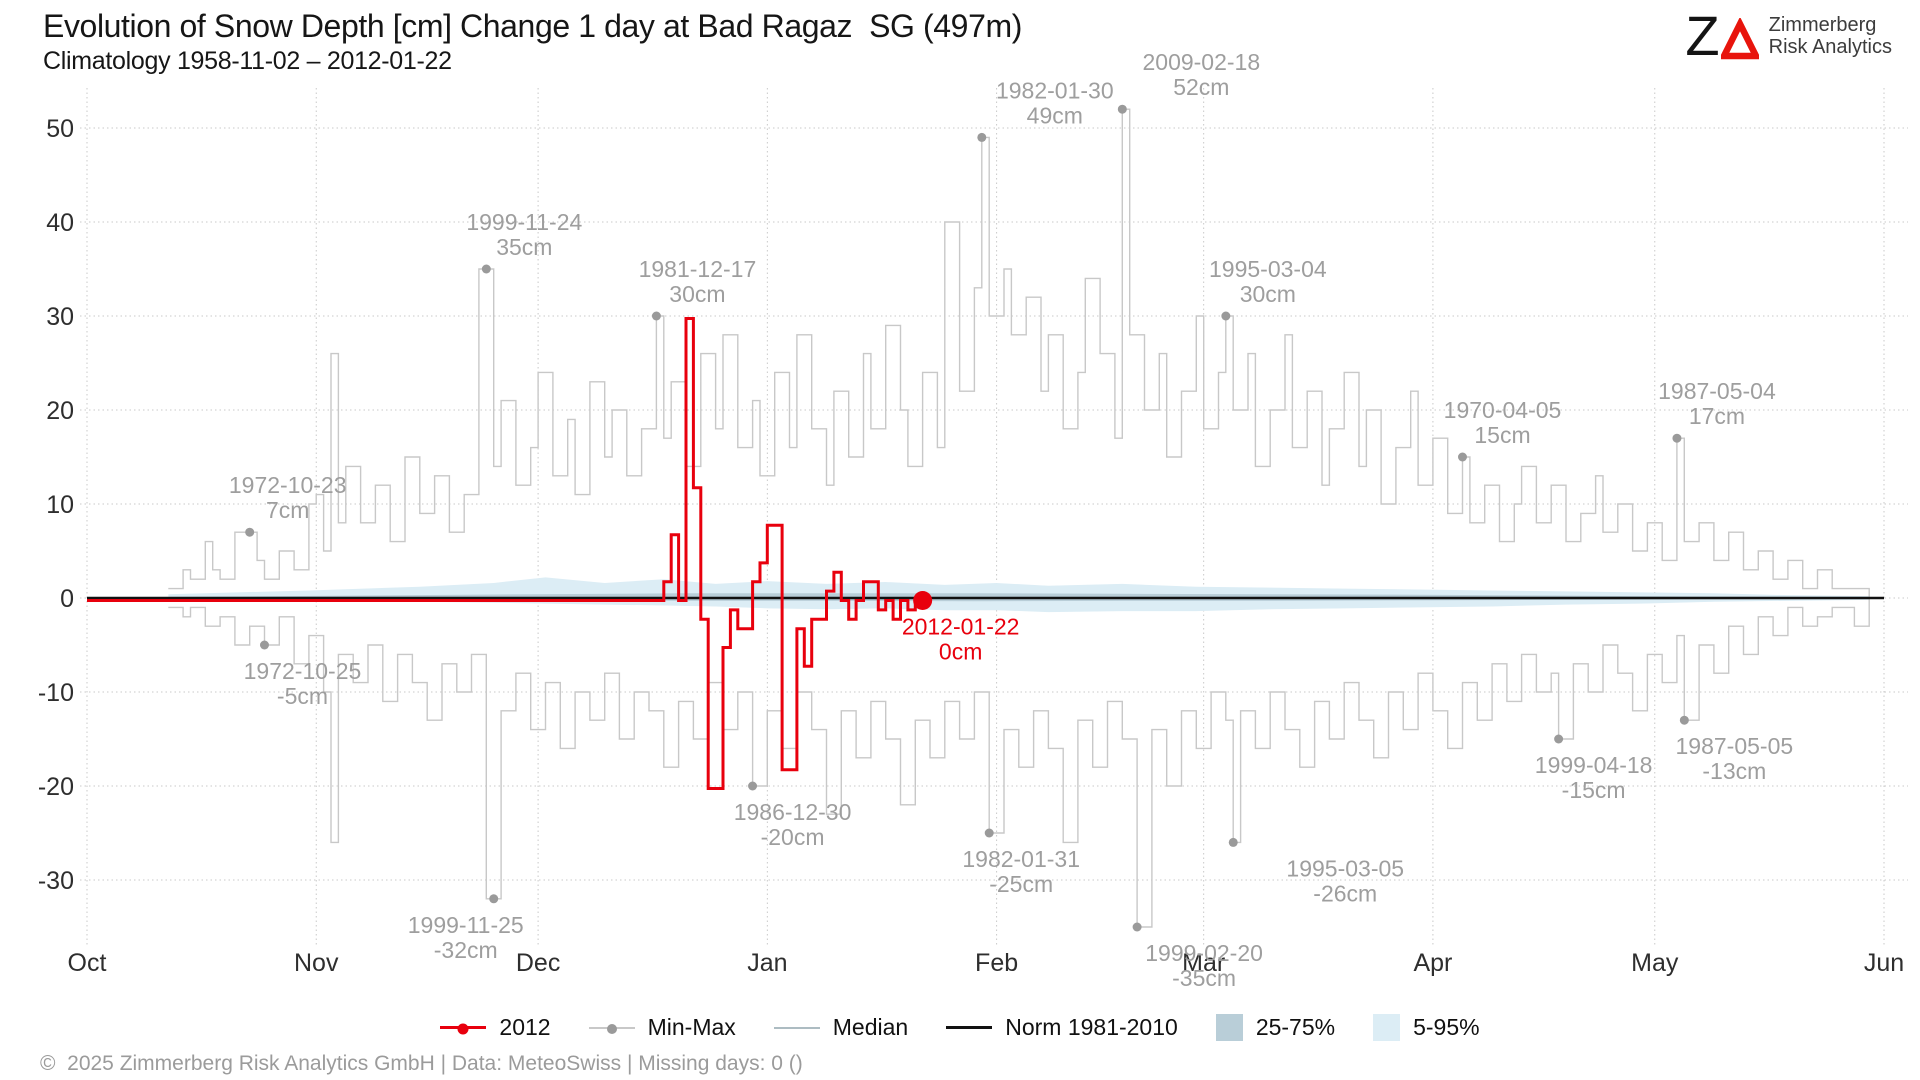 The width and height of the screenshot is (1920, 1080). What do you see at coordinates (1593, 768) in the screenshot?
I see `annotation-1999-04-18: 1999-04-18-15cm` at bounding box center [1593, 768].